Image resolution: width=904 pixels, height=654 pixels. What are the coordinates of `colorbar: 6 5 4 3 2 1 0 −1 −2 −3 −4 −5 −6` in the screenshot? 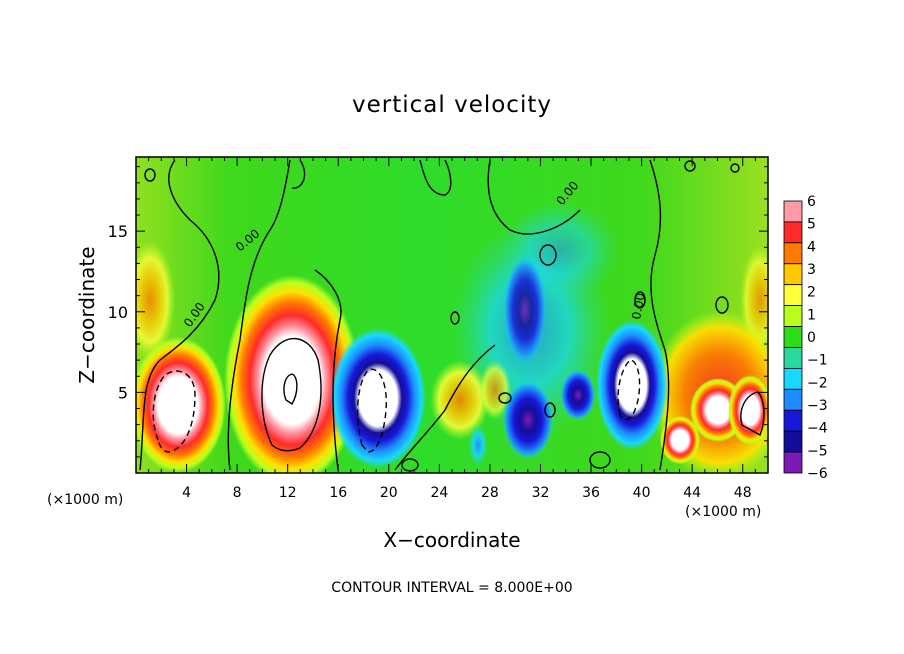 It's located at (805, 338).